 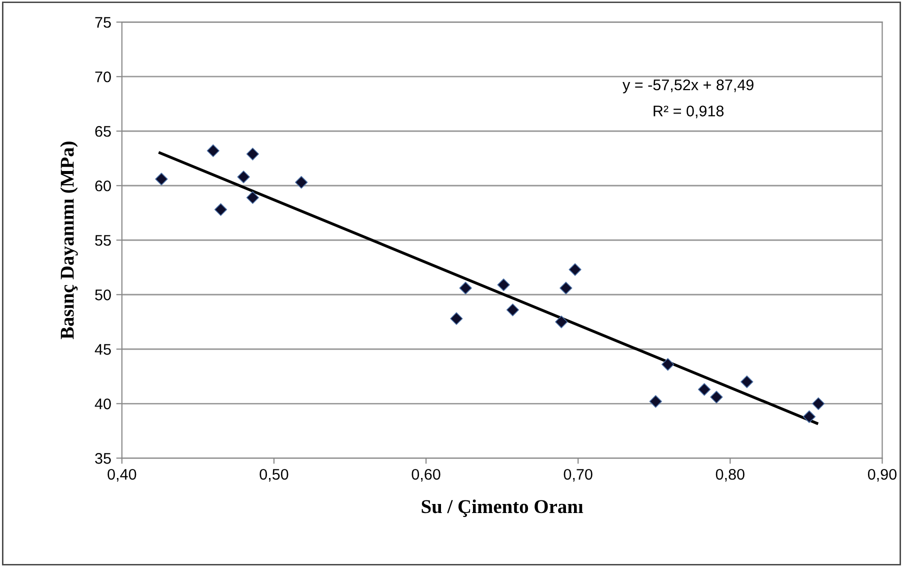 What do you see at coordinates (69, 241) in the screenshot?
I see `y-axis-title: Basınç Dayanımı (MPa)` at bounding box center [69, 241].